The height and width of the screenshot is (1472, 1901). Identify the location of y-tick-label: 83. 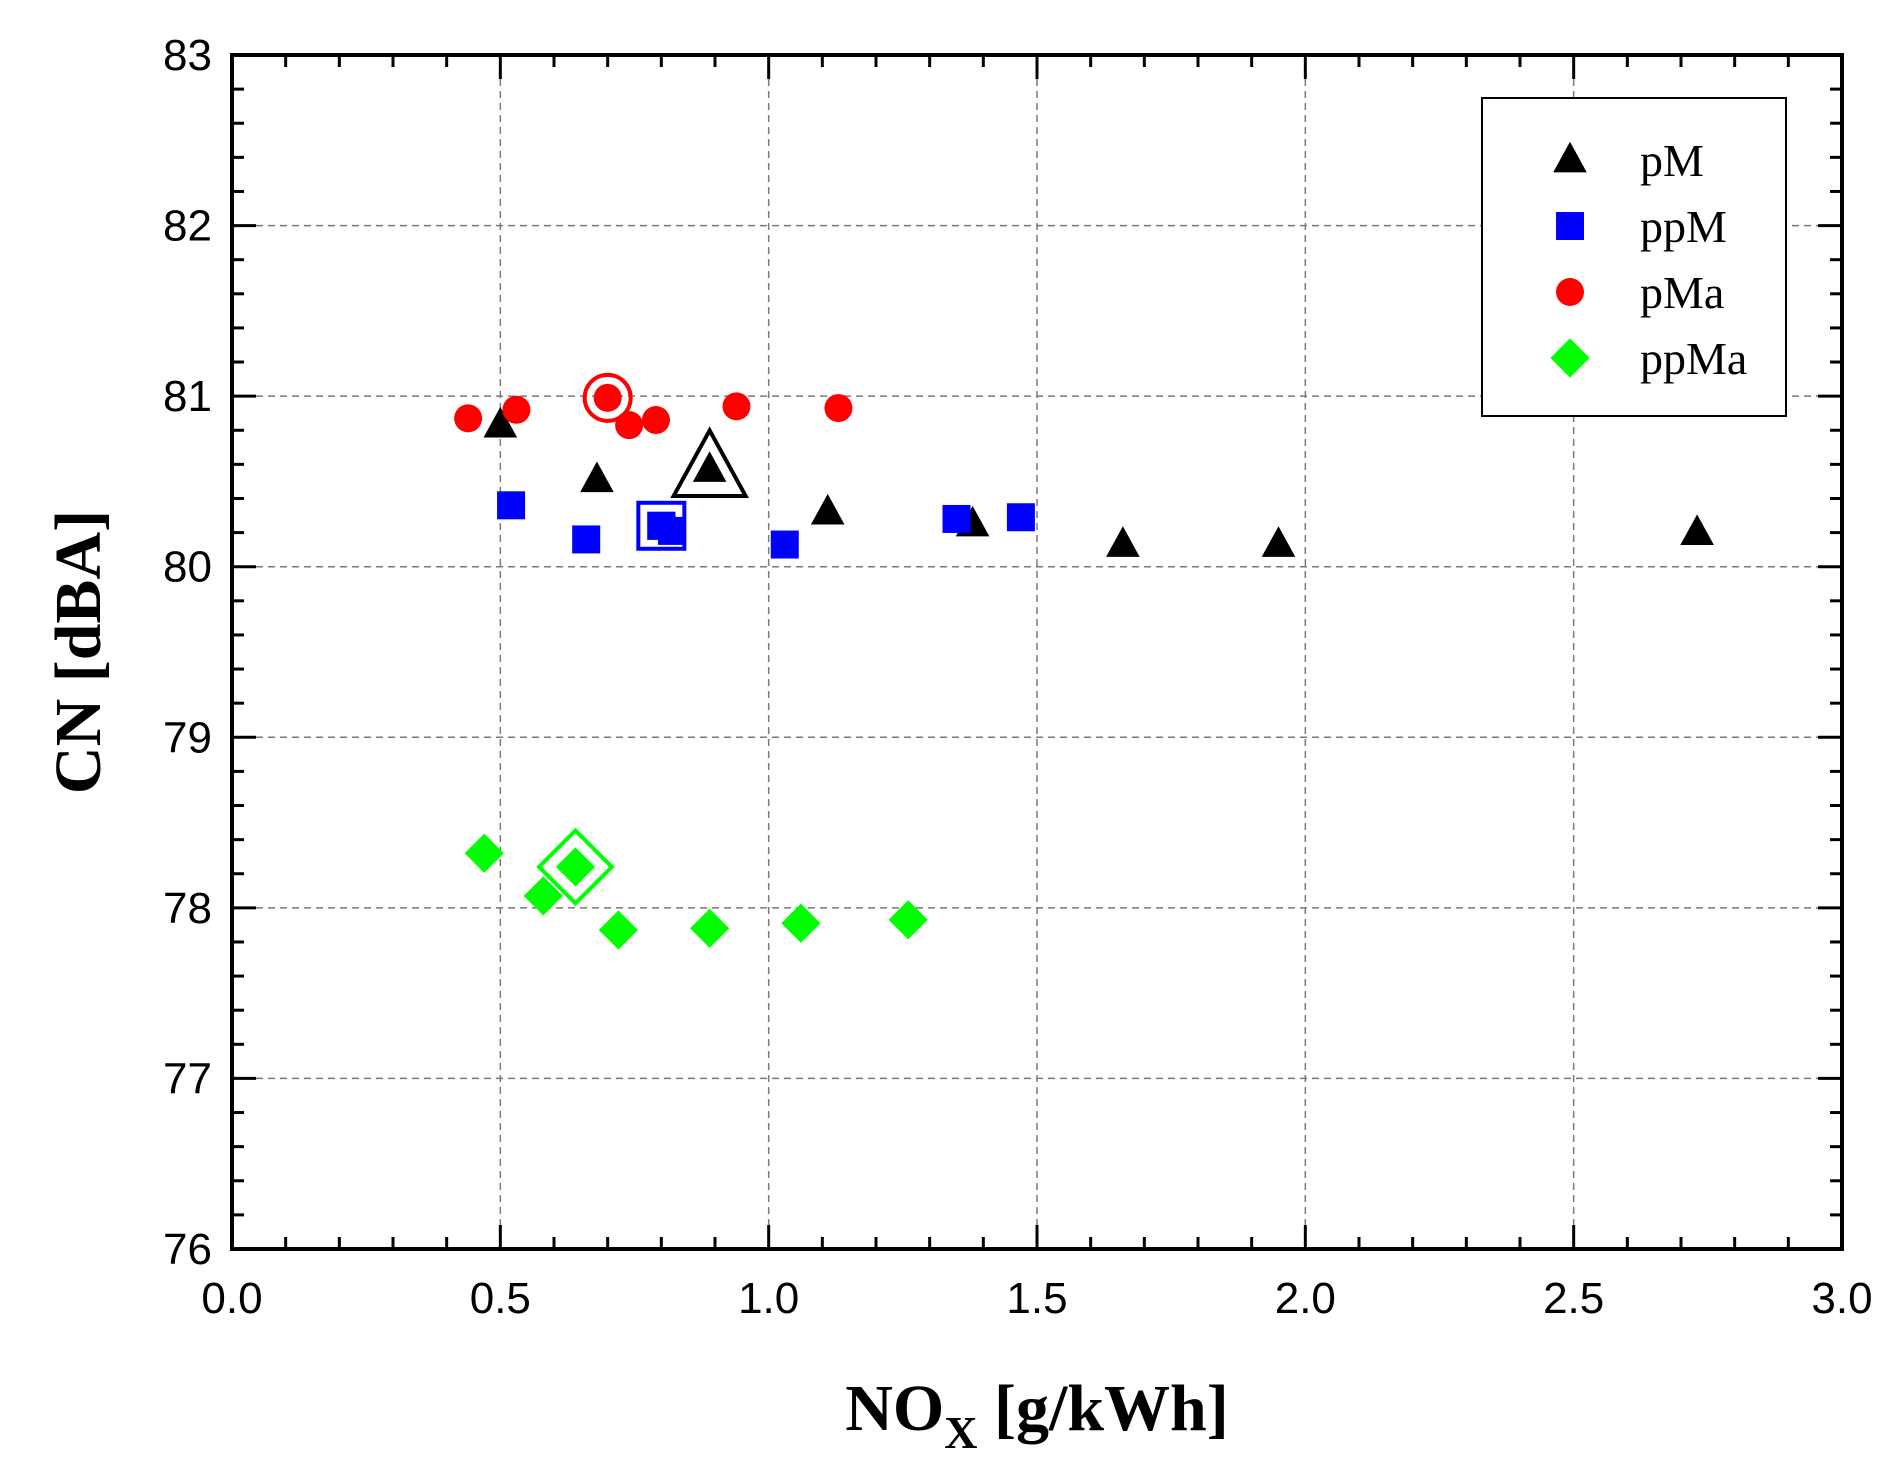
(187, 55).